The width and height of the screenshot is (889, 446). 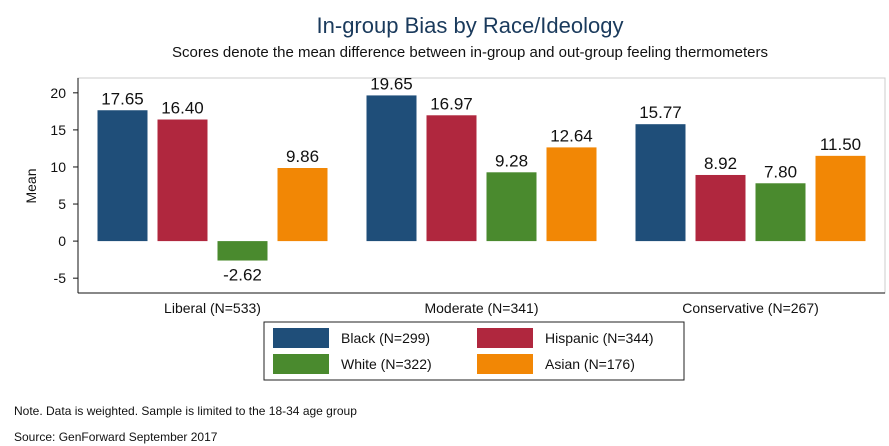 I want to click on legend-swatch-hispanic, so click(x=505, y=338).